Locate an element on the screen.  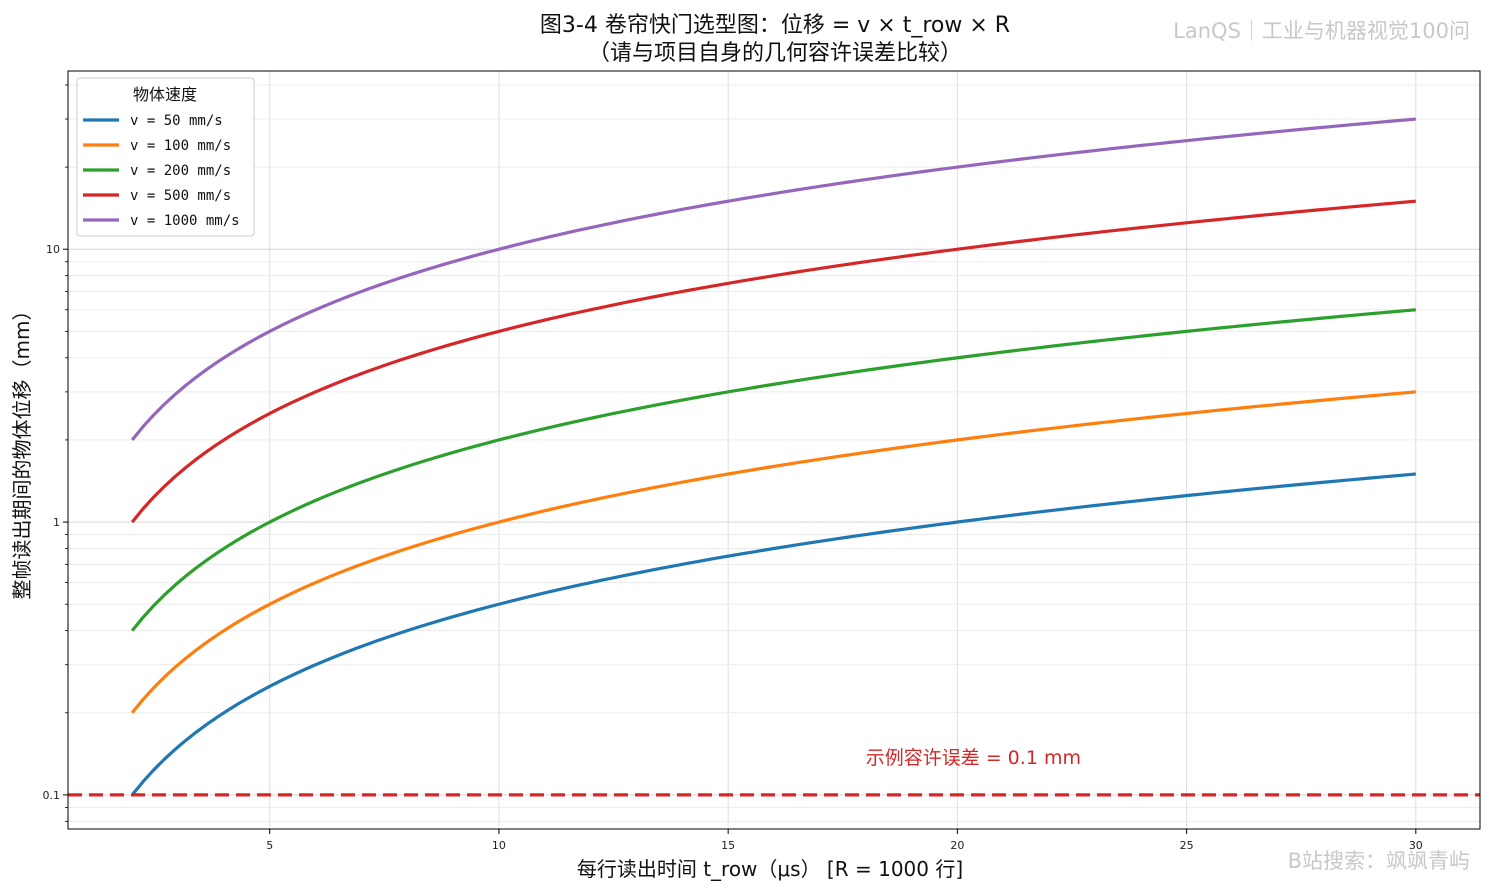
chart-subtitle: （请与项目自身的几何容许误差比较） is located at coordinates (775, 53).